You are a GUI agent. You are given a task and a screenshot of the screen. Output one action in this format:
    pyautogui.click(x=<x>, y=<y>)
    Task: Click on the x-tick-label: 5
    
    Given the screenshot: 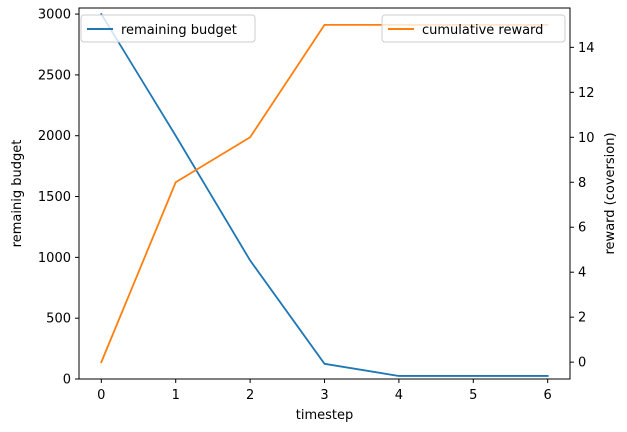 What is the action you would take?
    pyautogui.click(x=473, y=395)
    